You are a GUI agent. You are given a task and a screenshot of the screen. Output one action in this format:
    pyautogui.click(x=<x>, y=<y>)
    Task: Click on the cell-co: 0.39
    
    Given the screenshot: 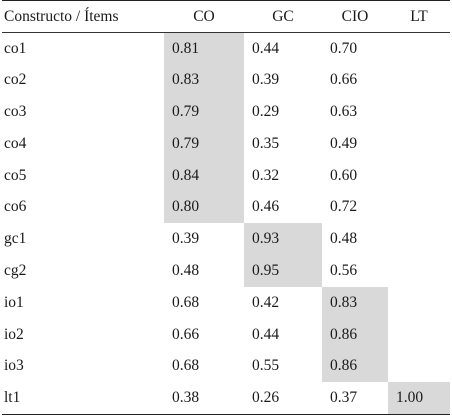 What is the action you would take?
    pyautogui.click(x=186, y=239)
    